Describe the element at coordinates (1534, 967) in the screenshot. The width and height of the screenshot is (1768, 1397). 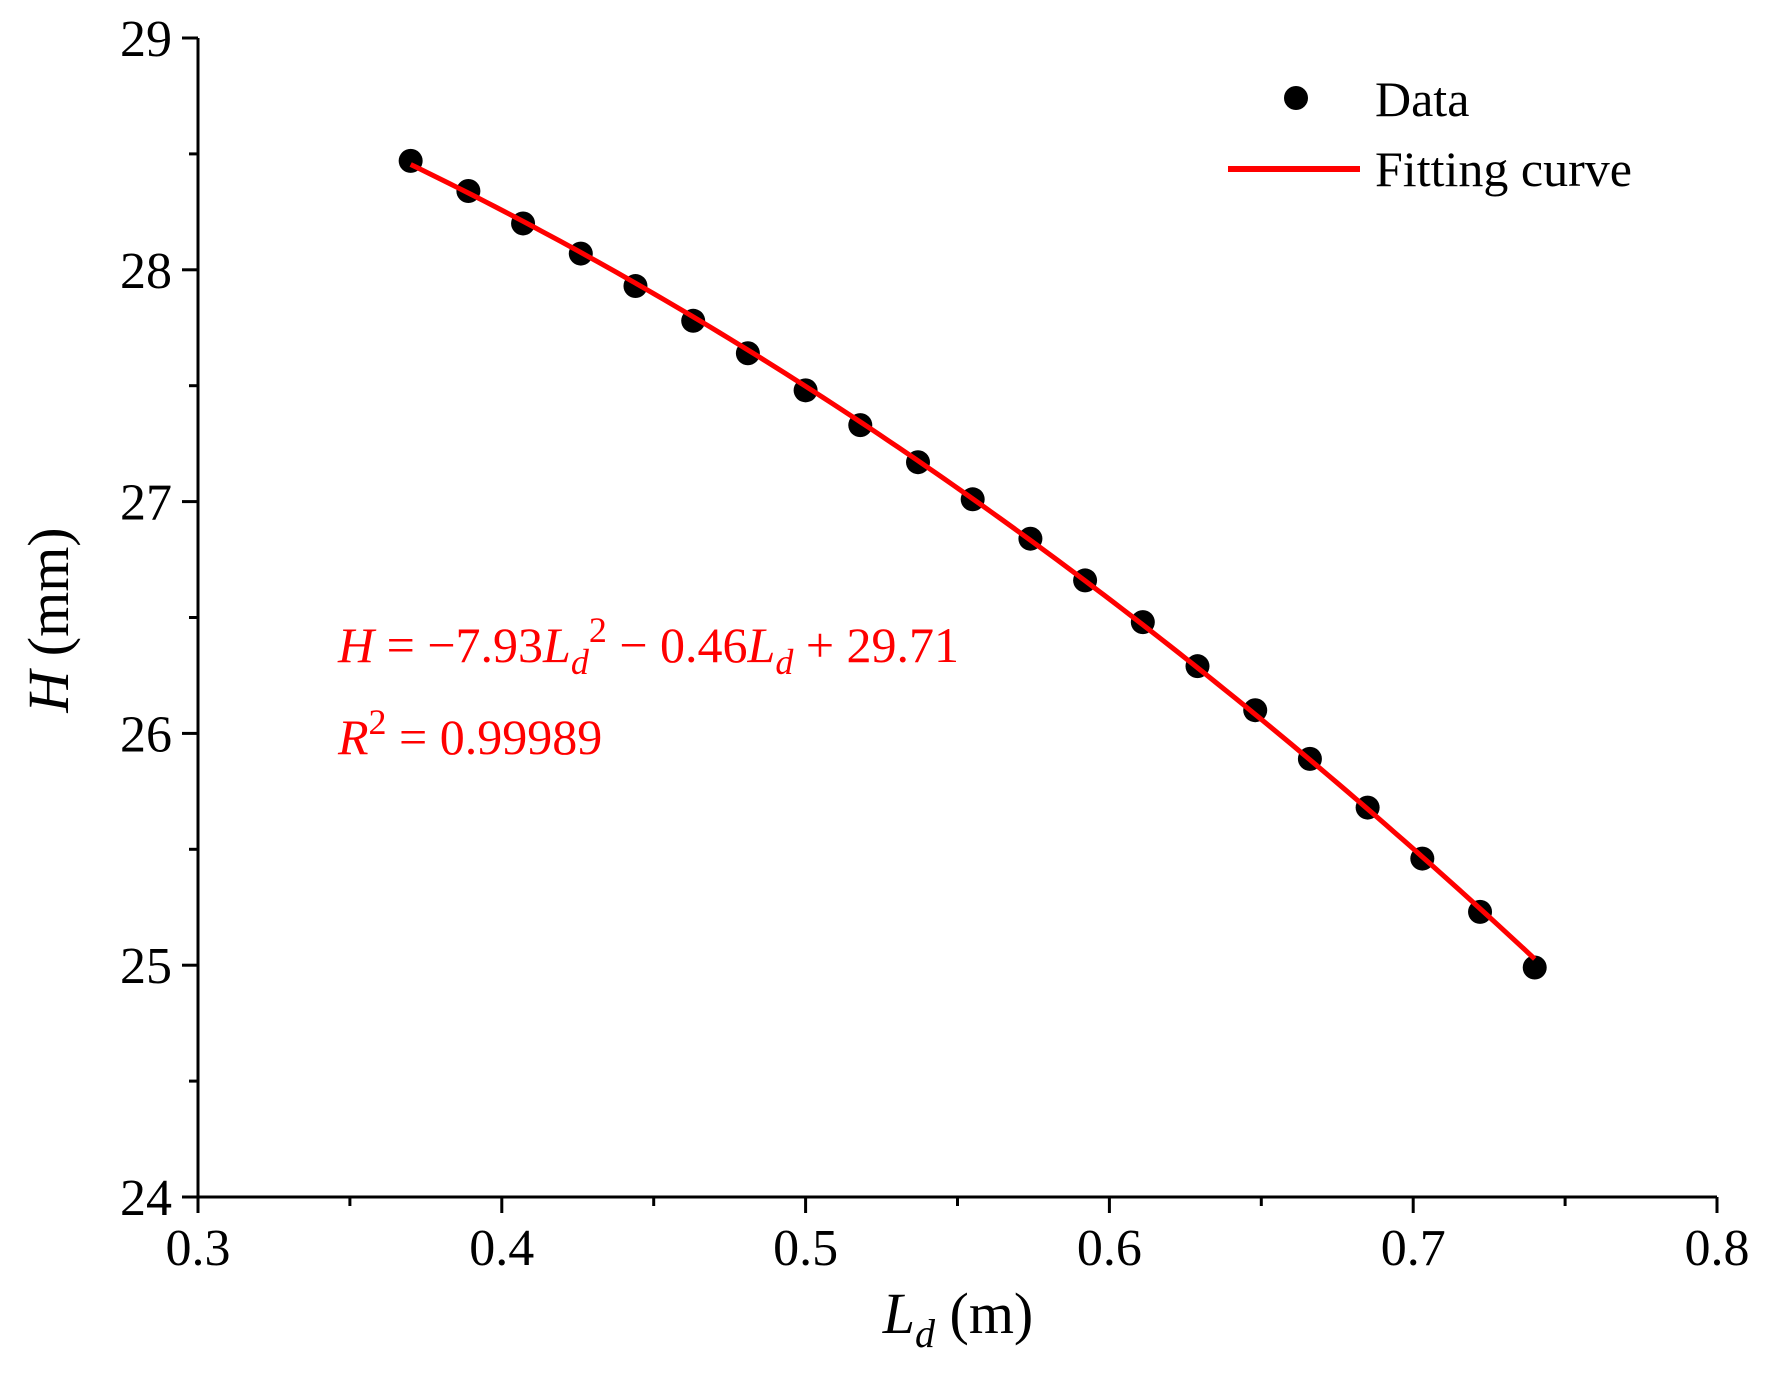
I see `data-point` at that location.